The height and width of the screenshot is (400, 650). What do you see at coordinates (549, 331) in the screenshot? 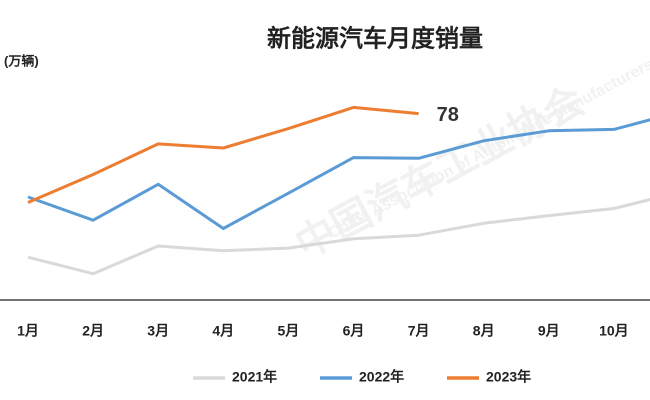
I see `x-tick-label: 9月` at bounding box center [549, 331].